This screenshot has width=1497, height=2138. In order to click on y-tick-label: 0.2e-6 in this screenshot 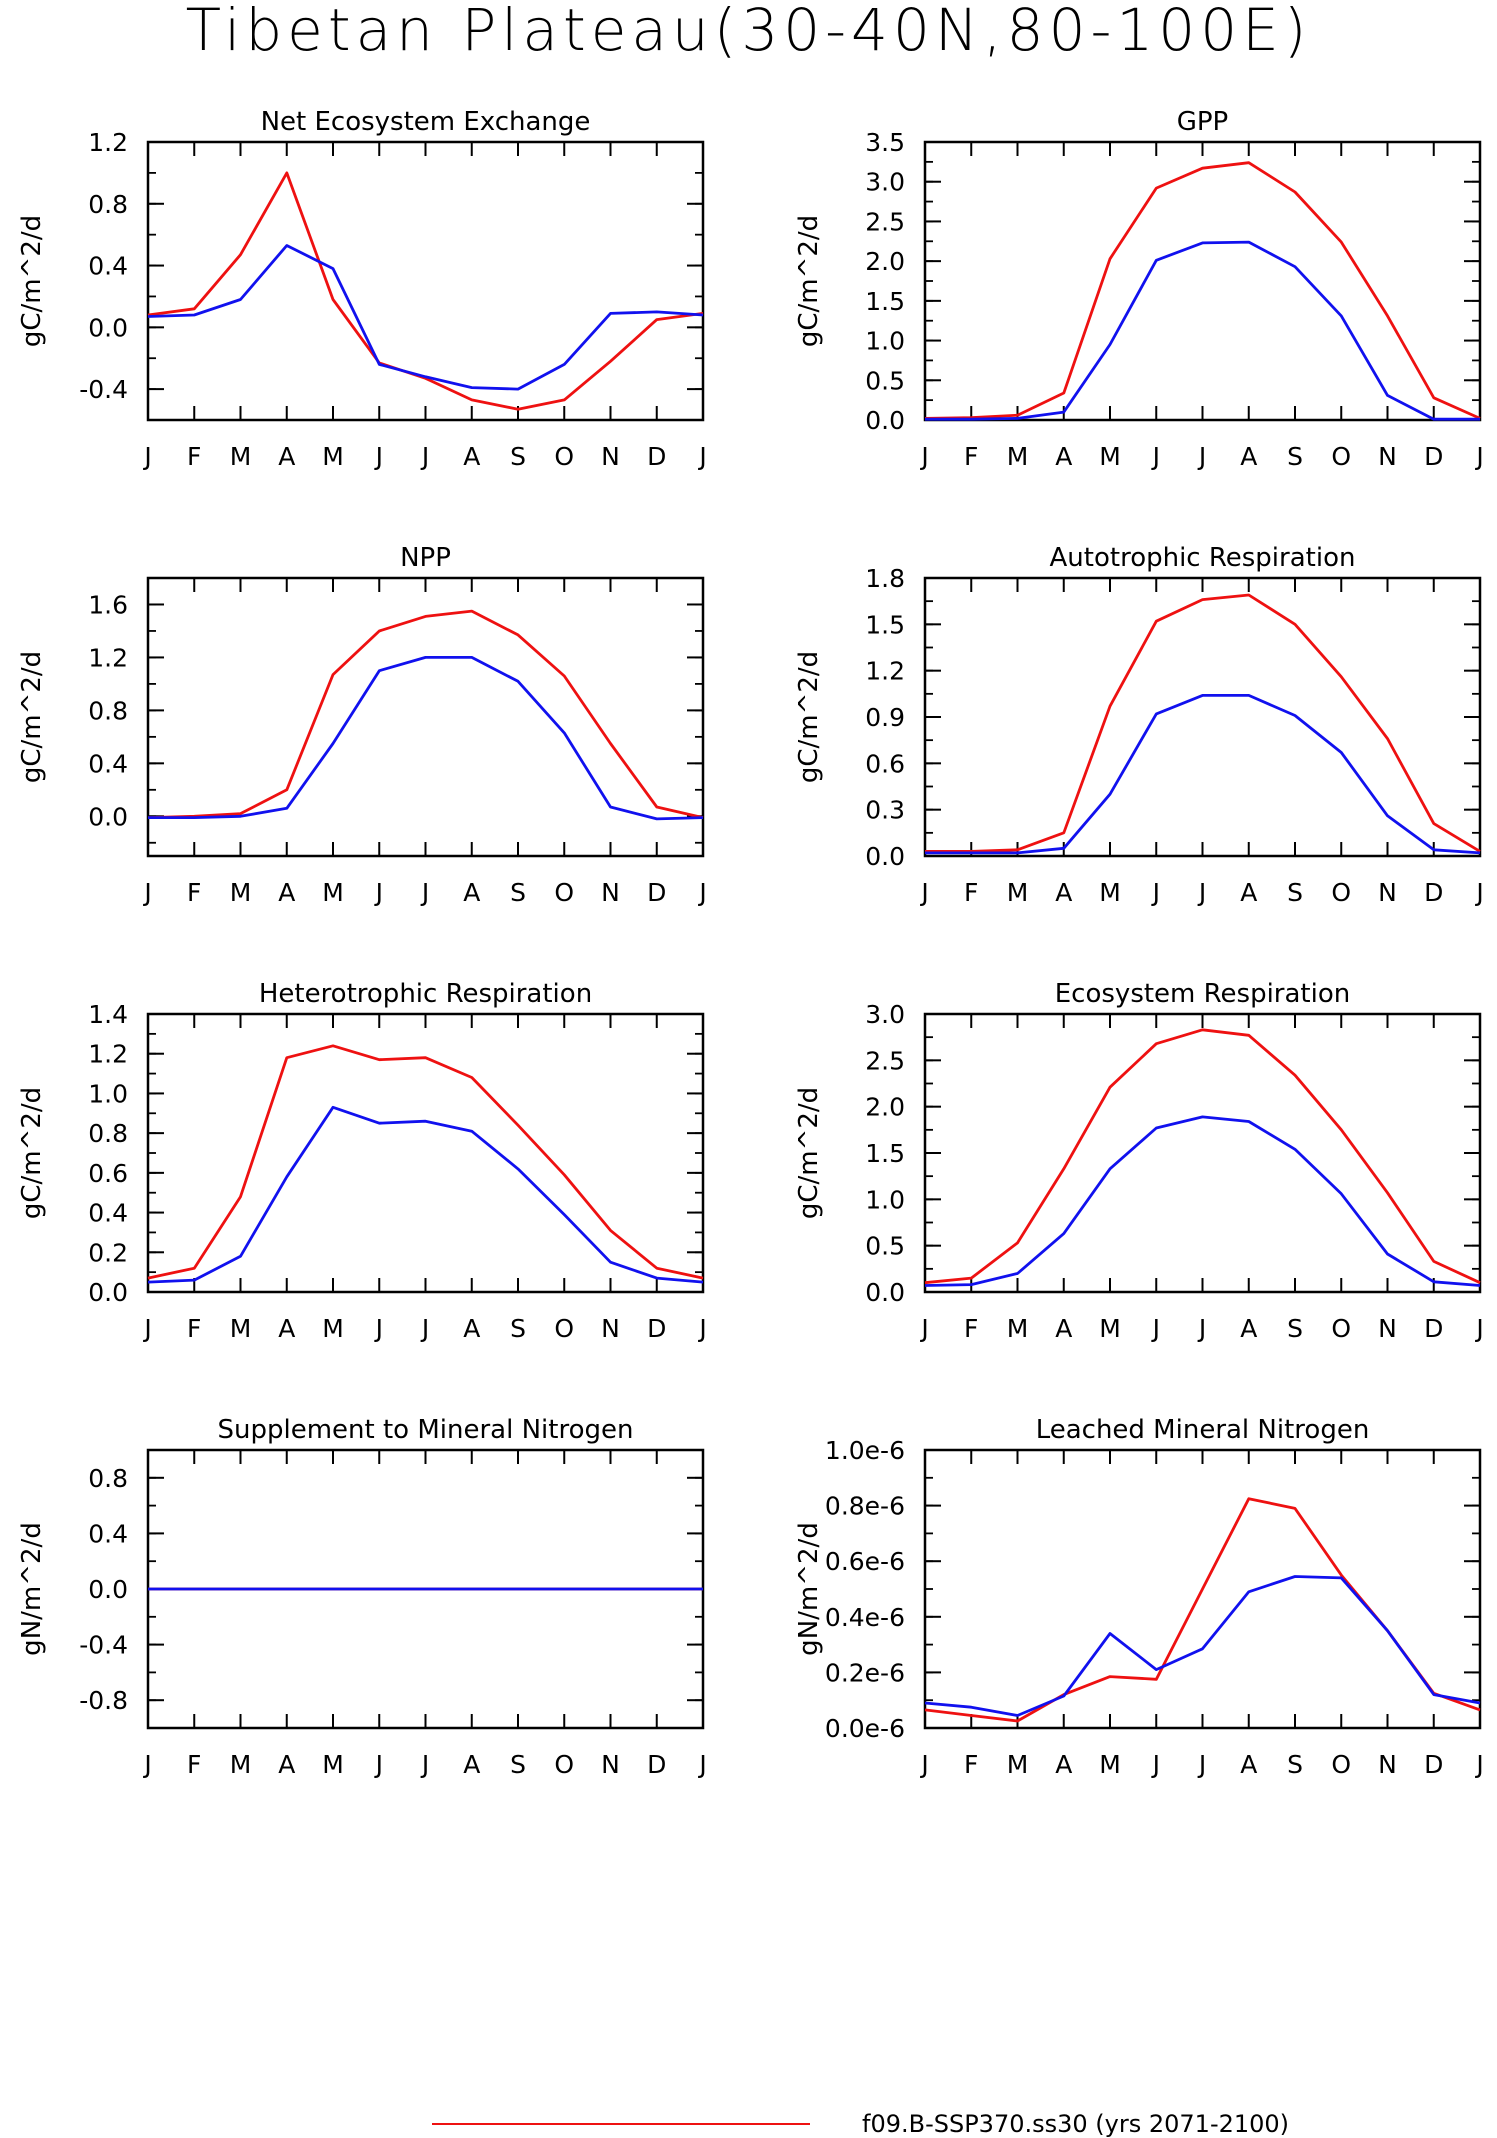, I will do `click(865, 1672)`.